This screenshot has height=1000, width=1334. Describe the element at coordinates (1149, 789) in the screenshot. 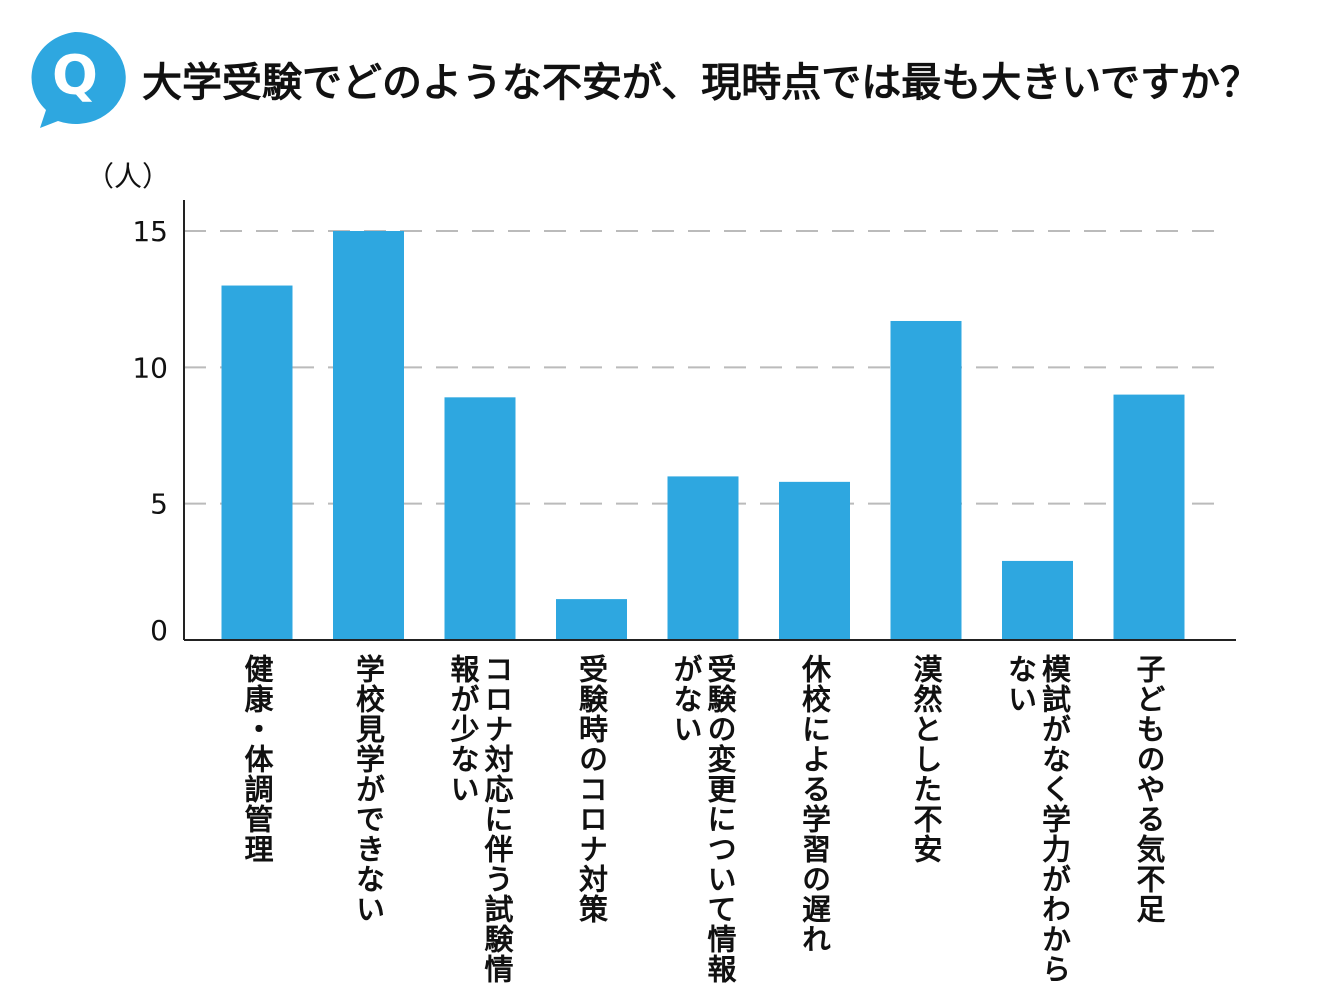

I see `category-label-9: 子どものやる気不足` at that location.